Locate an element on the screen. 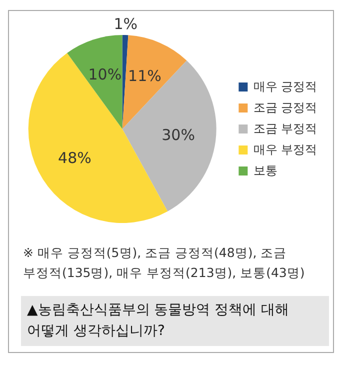 This screenshot has width=342, height=365. text: ▲농림축산식품부의 동물방역 정책에 대해 어떻게 생각하십니까? is located at coordinates (175, 321).